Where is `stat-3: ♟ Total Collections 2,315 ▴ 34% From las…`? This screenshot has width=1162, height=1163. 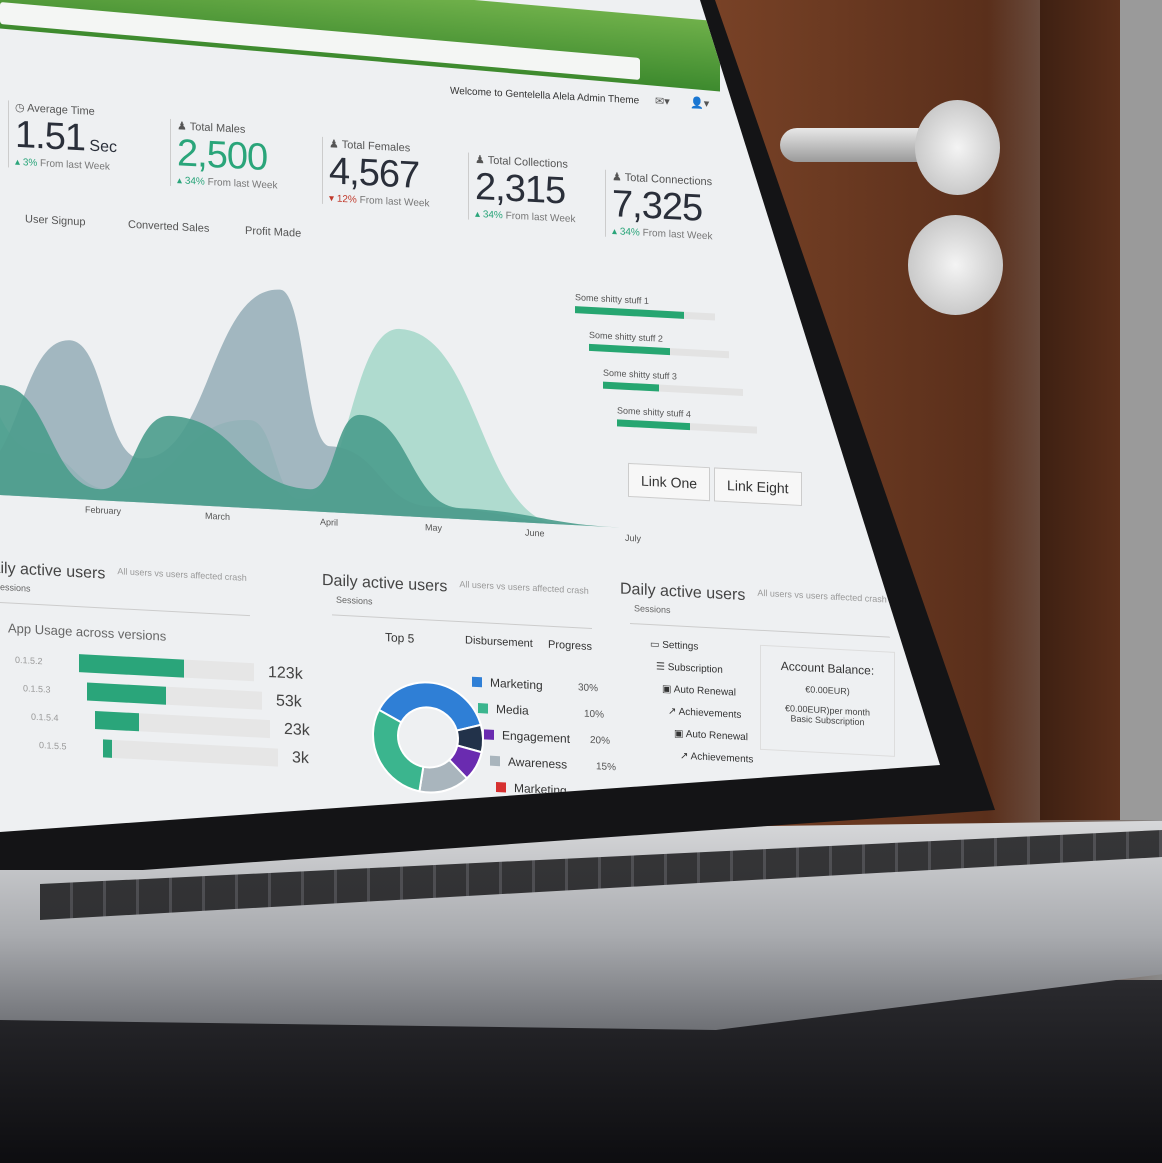
stat-3: ♟ Total Collections 2,315 ▴ 34% From las… is located at coordinates (522, 189).